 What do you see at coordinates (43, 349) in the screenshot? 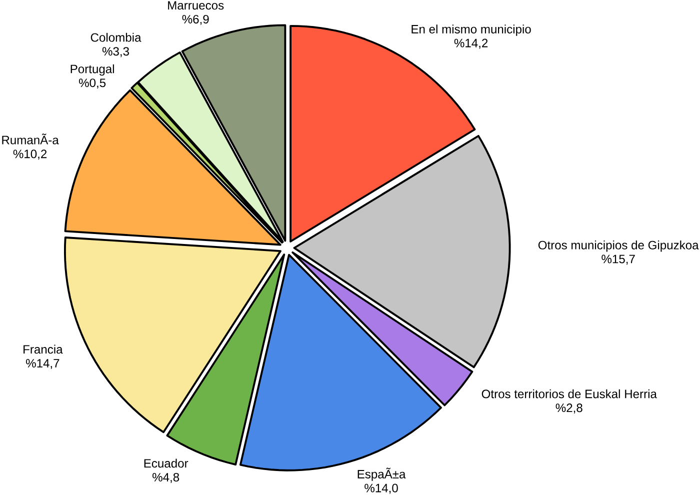
I see `slice-label: Francia` at bounding box center [43, 349].